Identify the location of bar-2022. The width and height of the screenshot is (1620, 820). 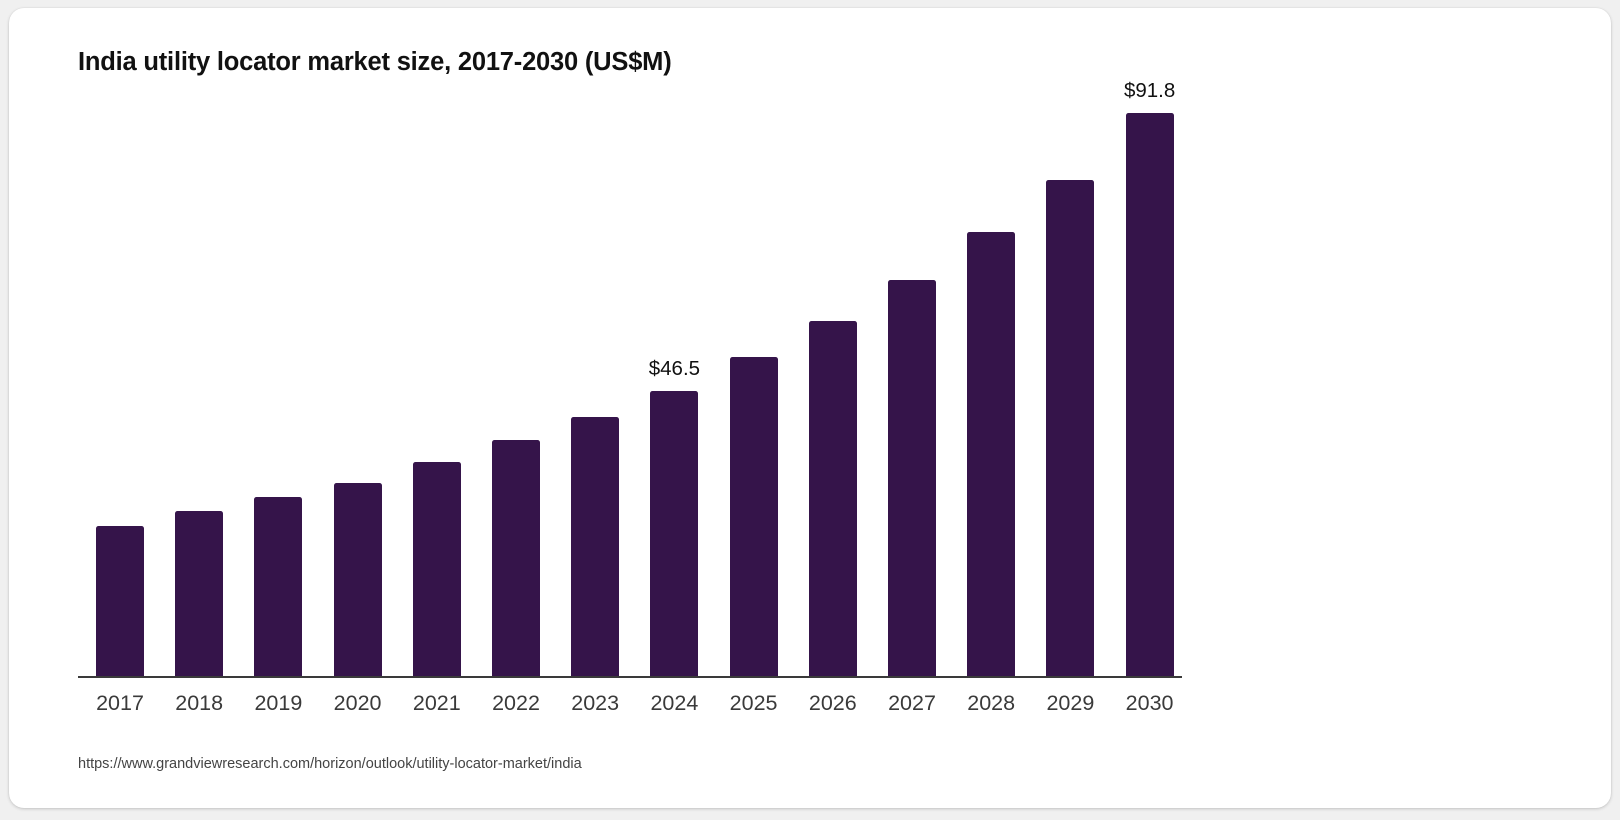
(516, 557).